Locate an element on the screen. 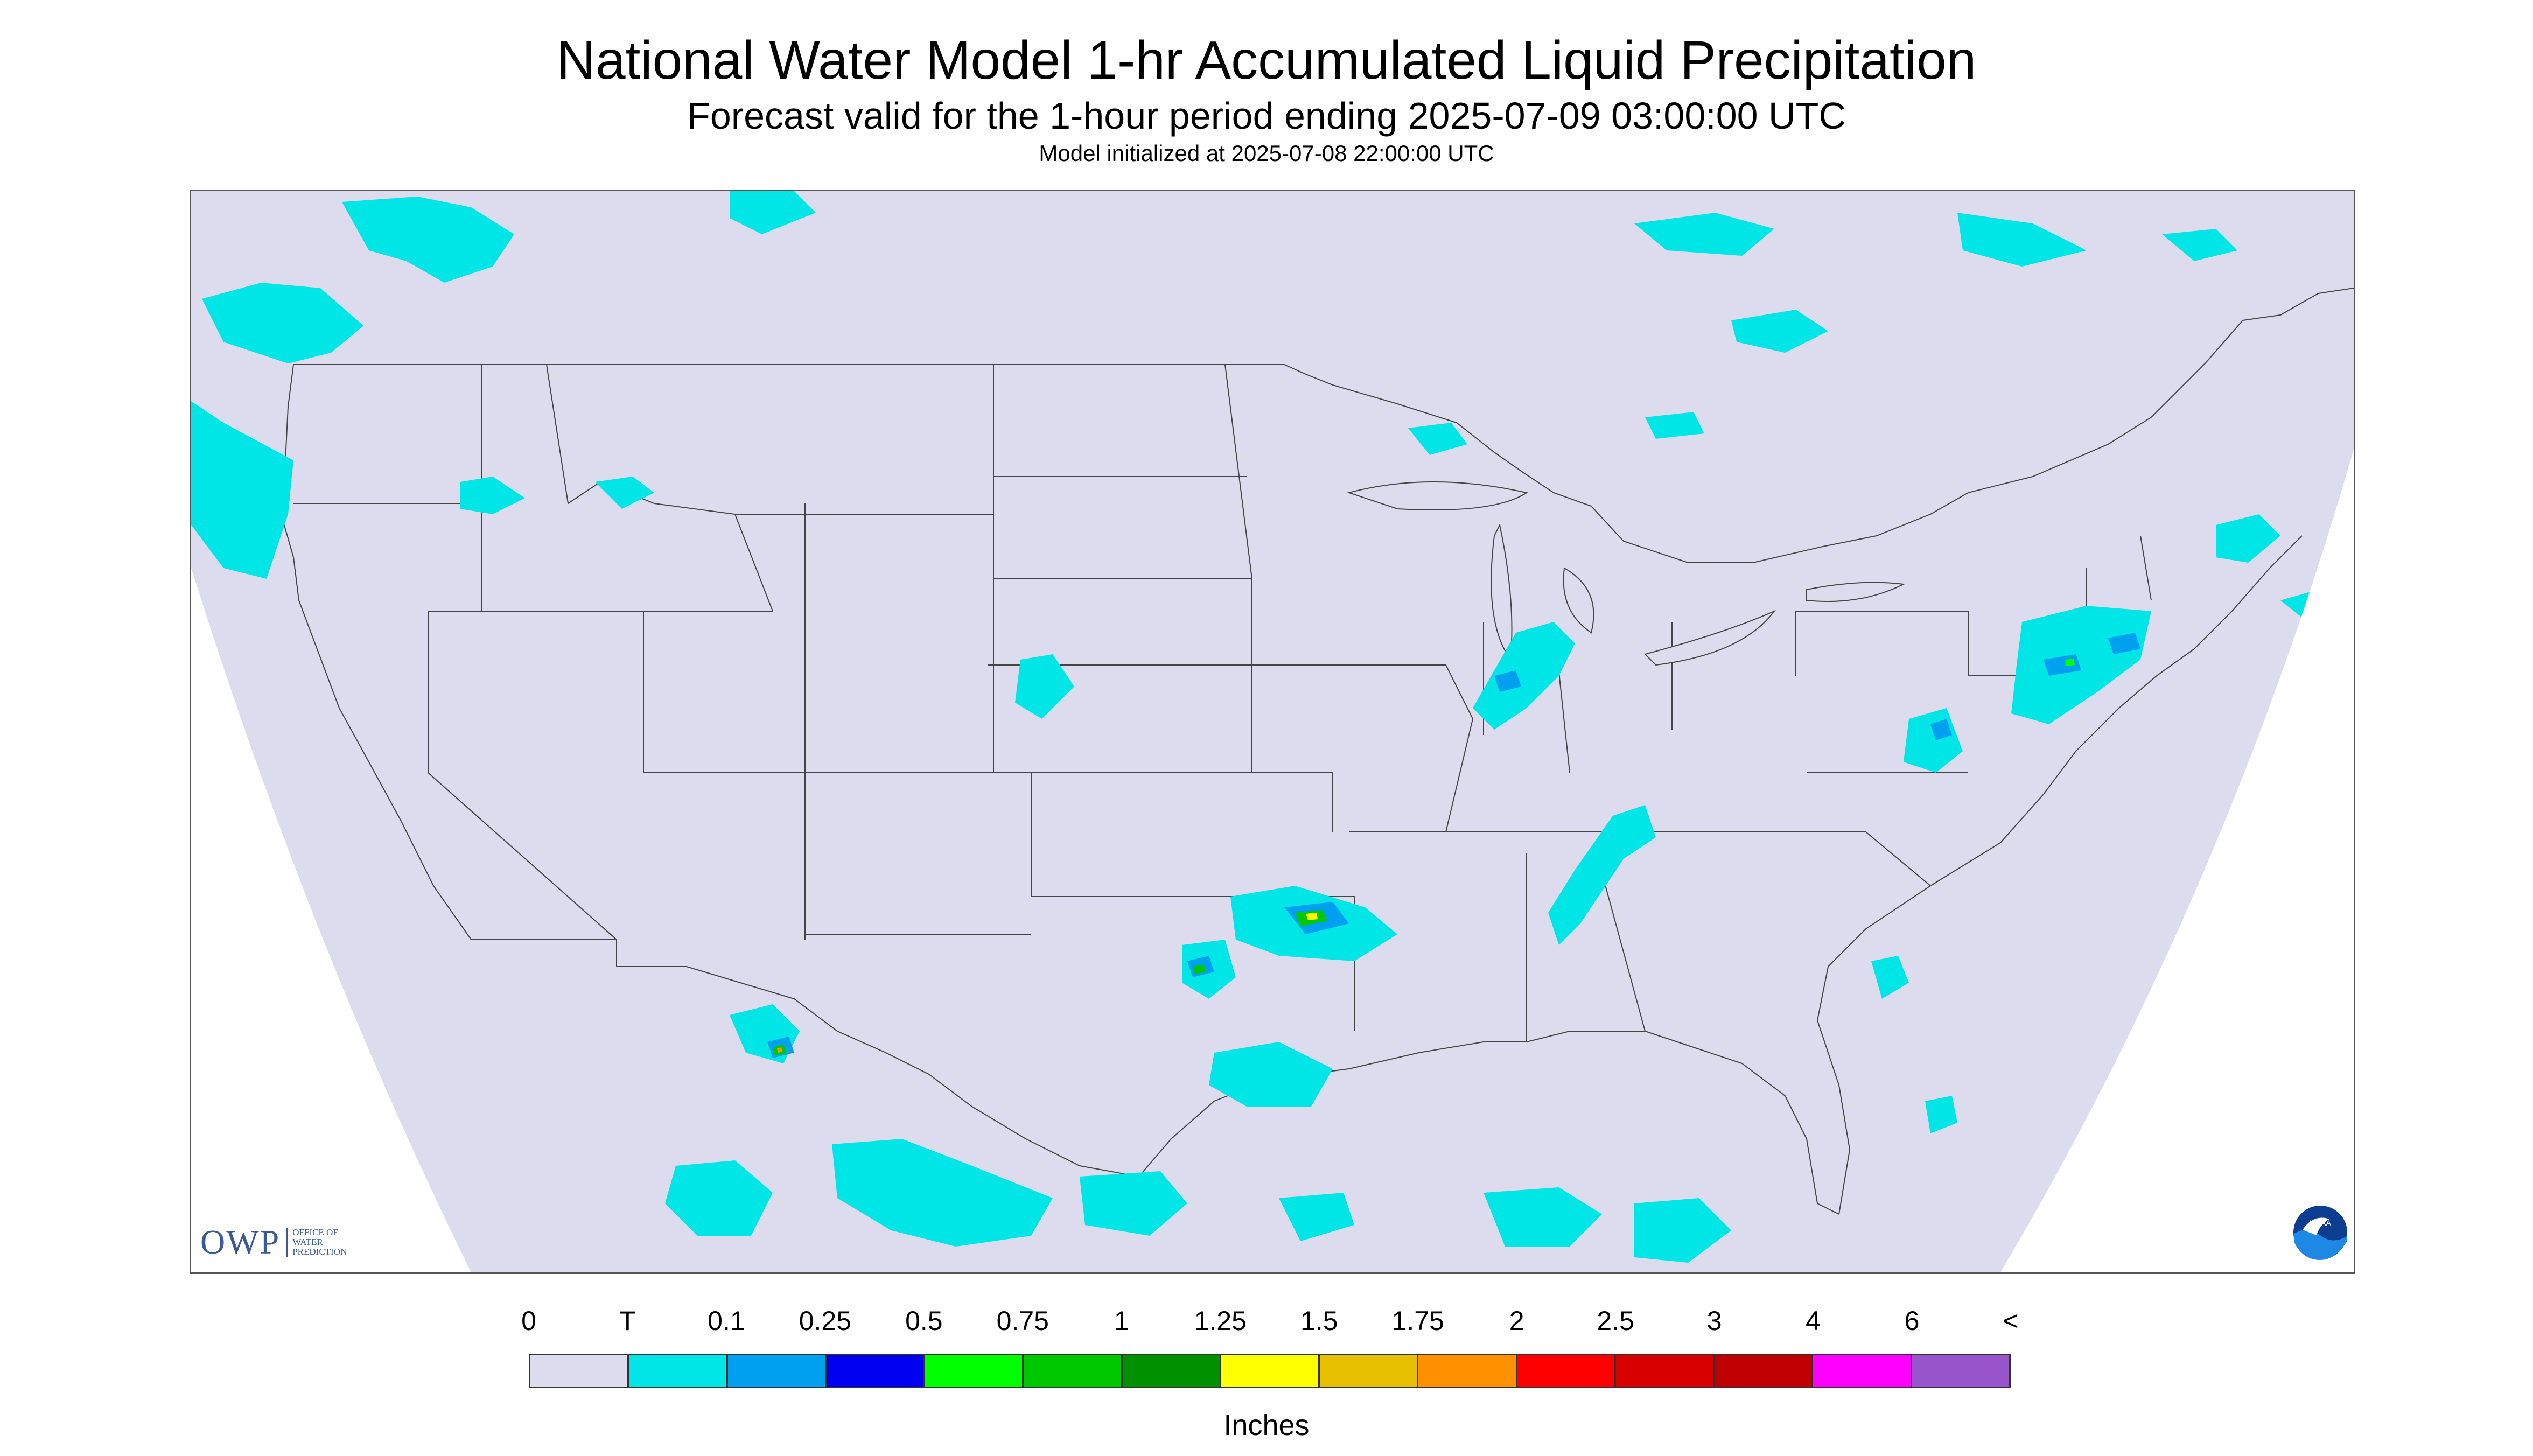 This screenshot has width=2533, height=1456. legend-tick-label: 2.5 is located at coordinates (1615, 1321).